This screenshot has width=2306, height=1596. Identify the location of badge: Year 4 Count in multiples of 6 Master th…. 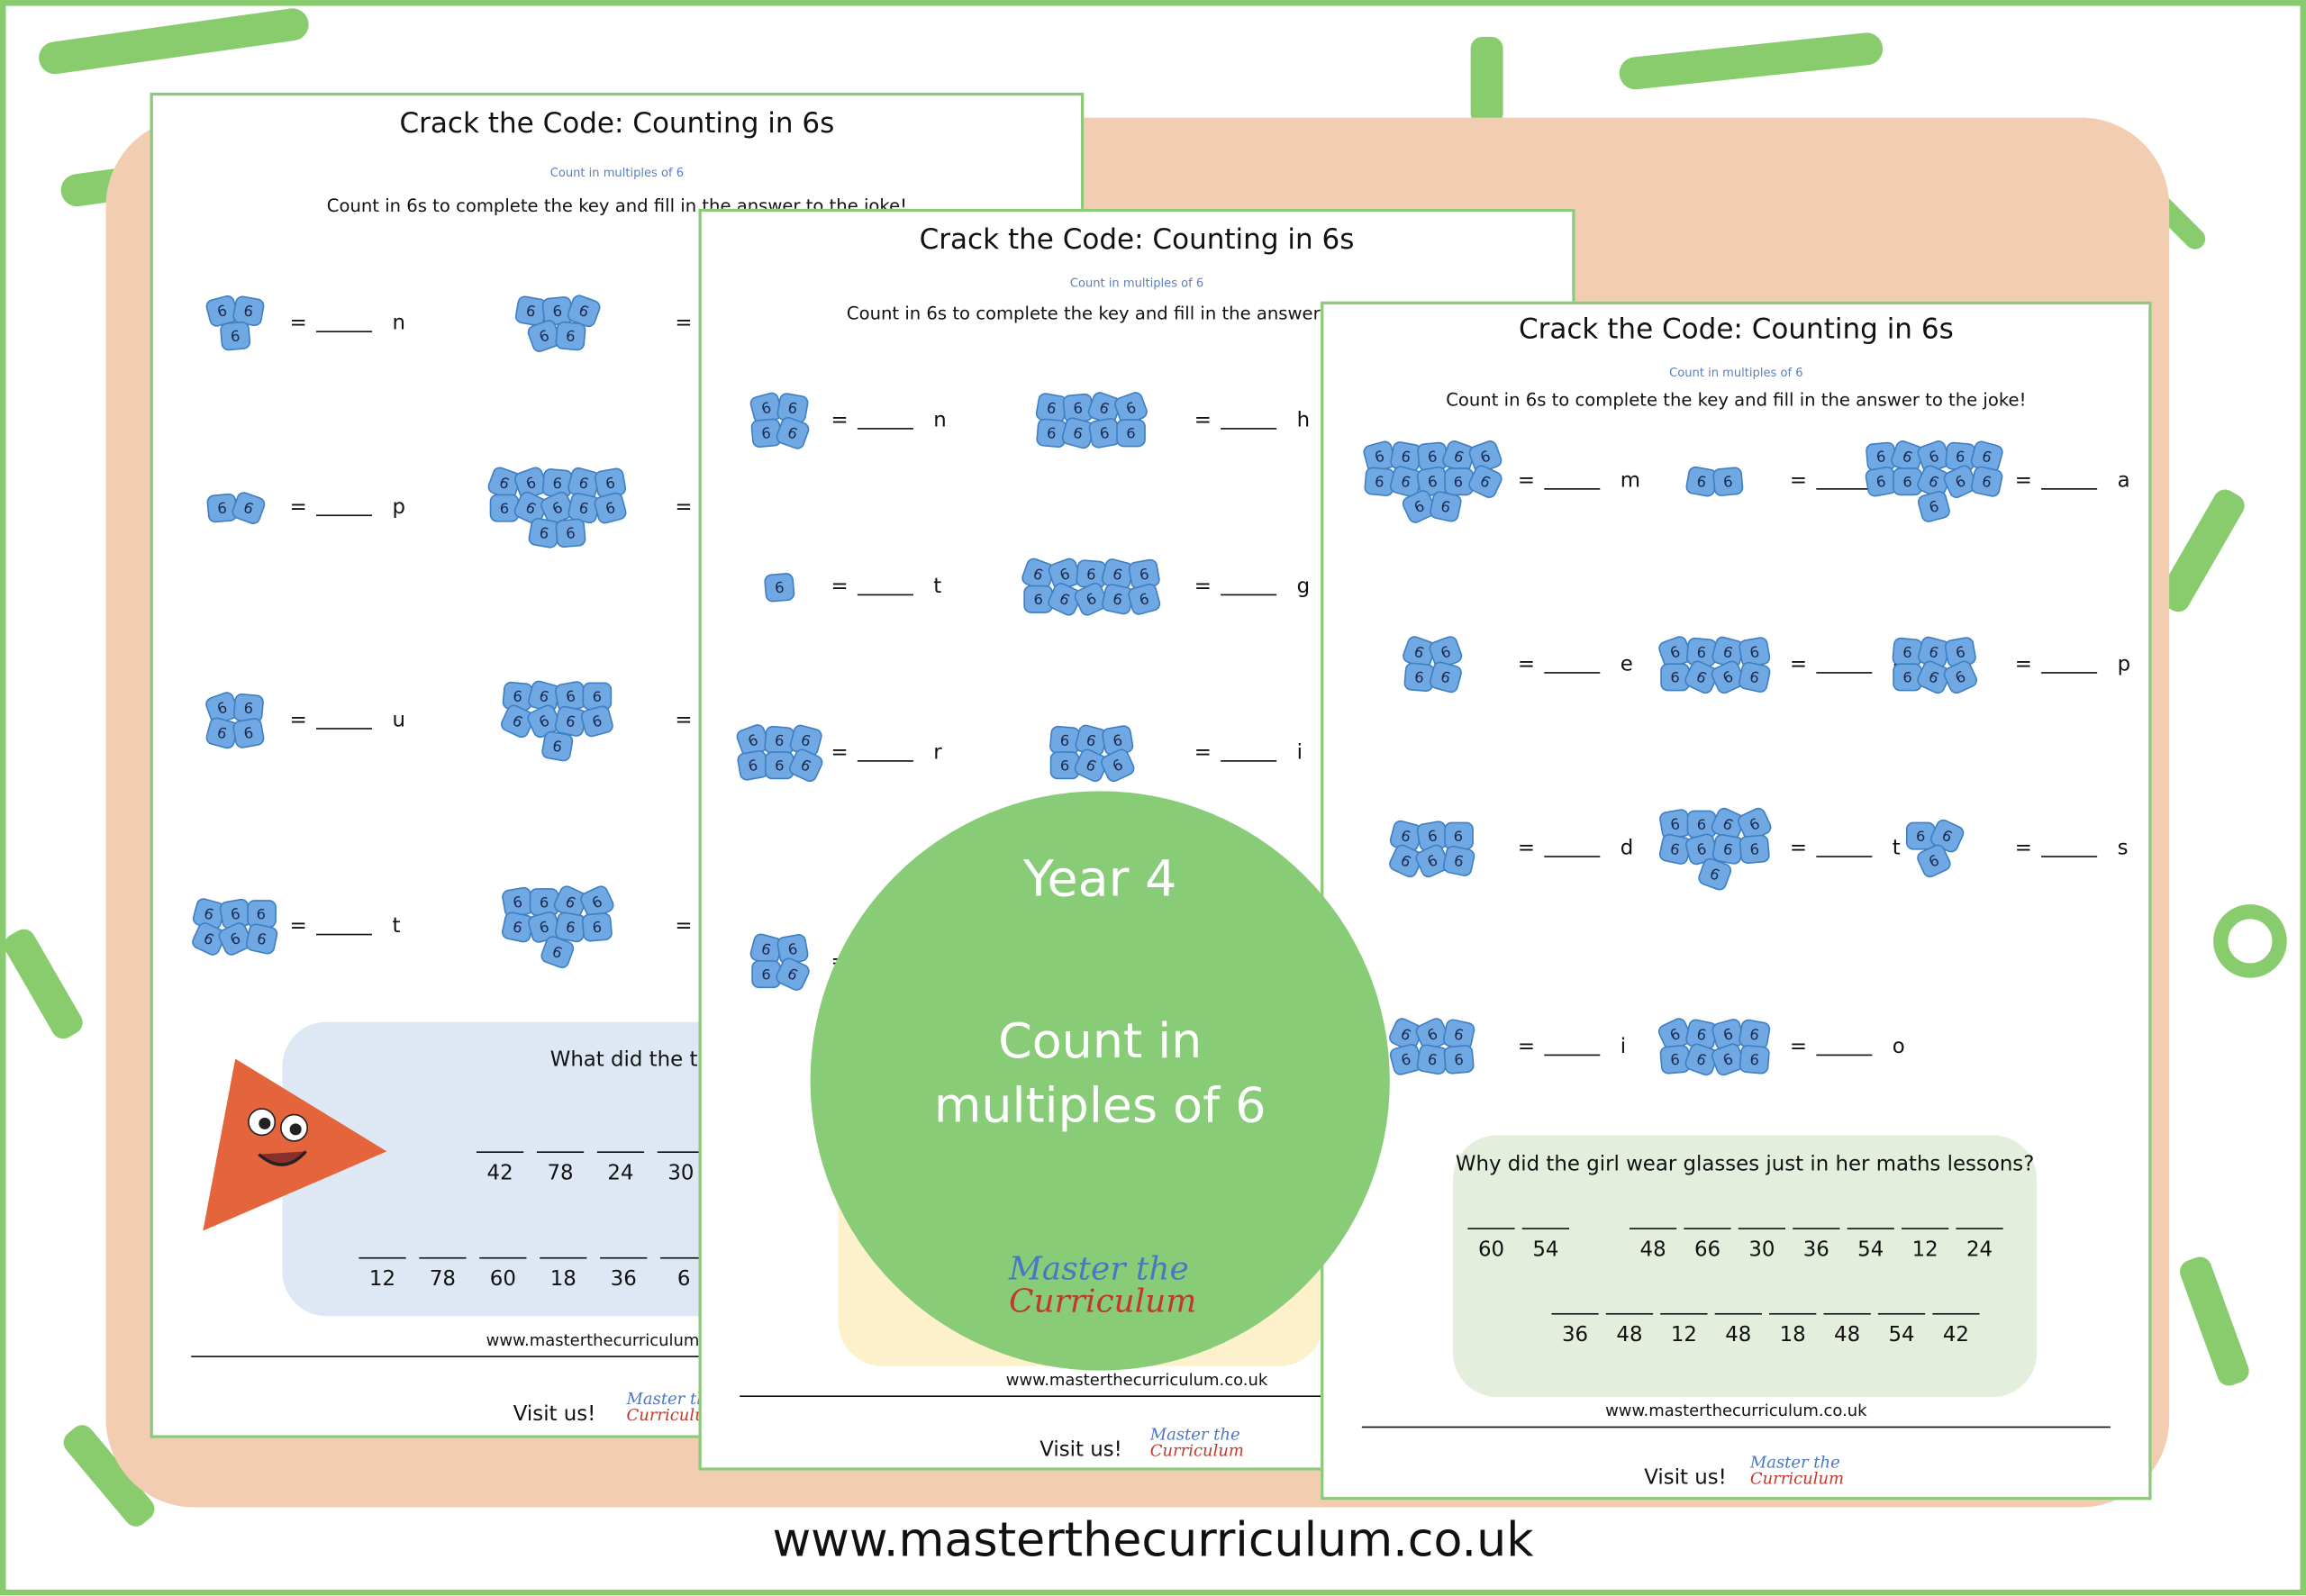
(1100, 1081).